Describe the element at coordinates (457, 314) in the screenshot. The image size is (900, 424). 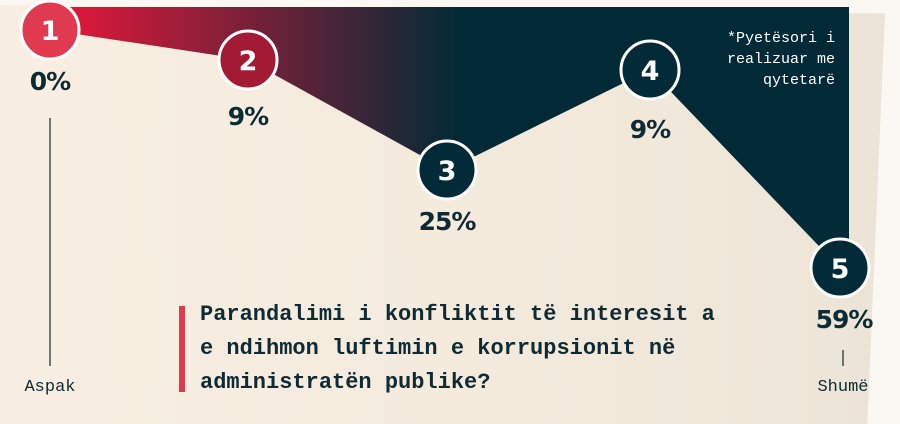
I see `title-line: Parandalimi i konfliktit të interesit a` at that location.